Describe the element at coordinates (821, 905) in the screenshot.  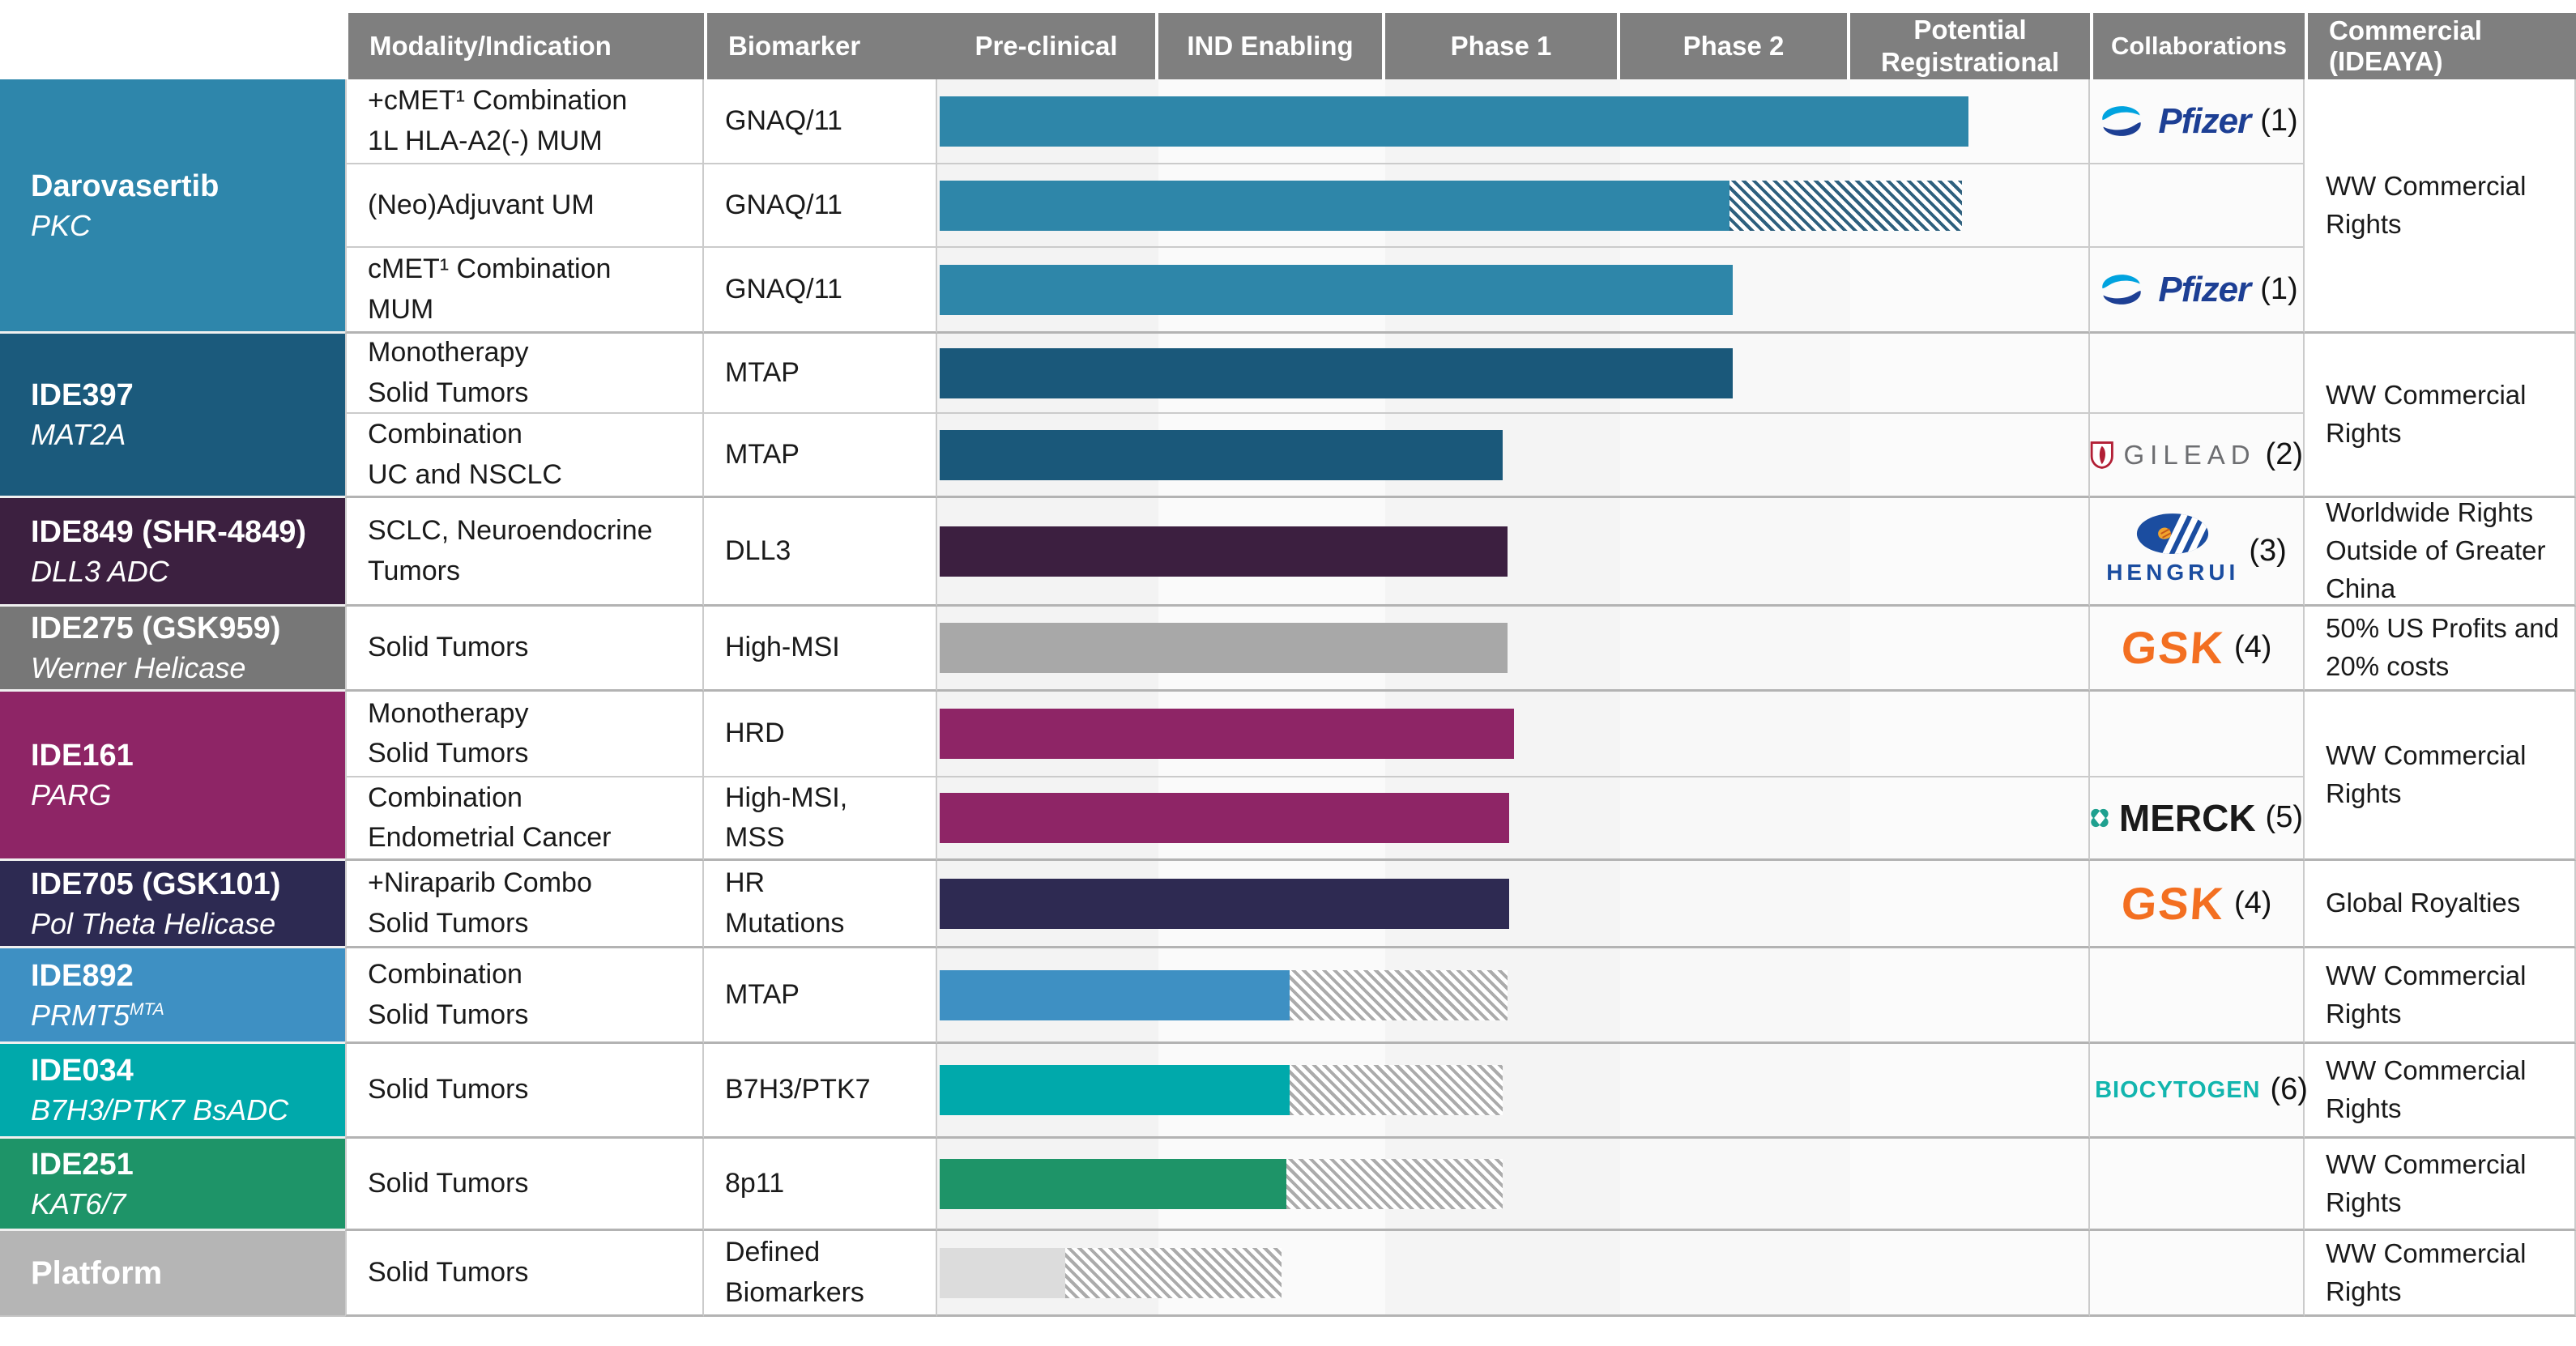
I see `biomarker-cell: HR Mutations` at that location.